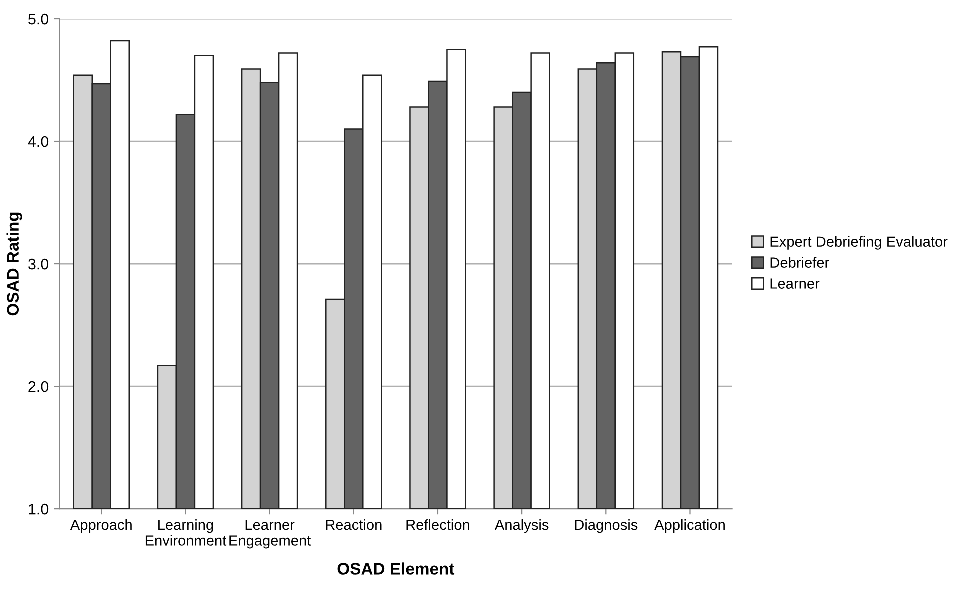 Image resolution: width=961 pixels, height=594 pixels. Describe the element at coordinates (859, 243) in the screenshot. I see `legend-label: Expert Debriefing Evaluator` at that location.